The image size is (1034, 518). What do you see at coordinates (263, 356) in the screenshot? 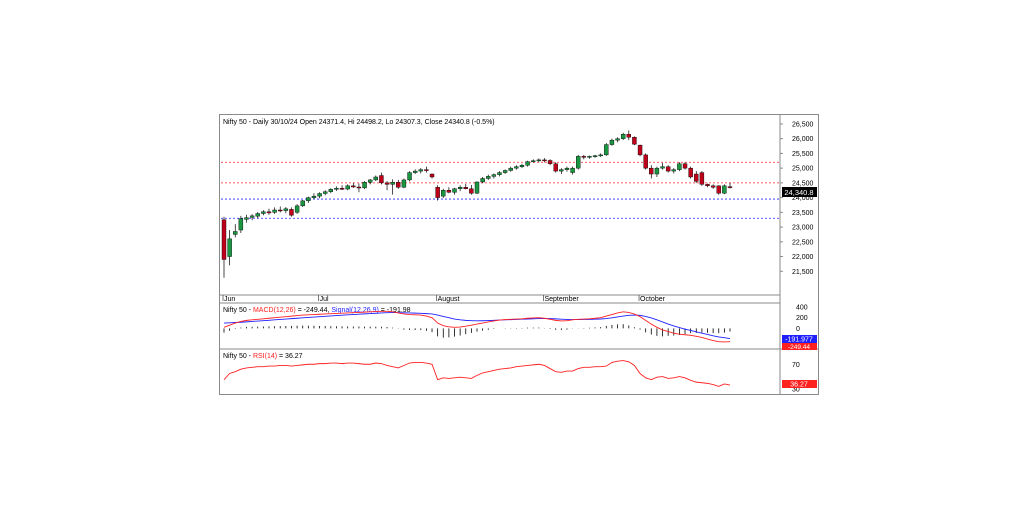
I see `rsi-header: Nifty 50 - RSI(14) = 36.27` at bounding box center [263, 356].